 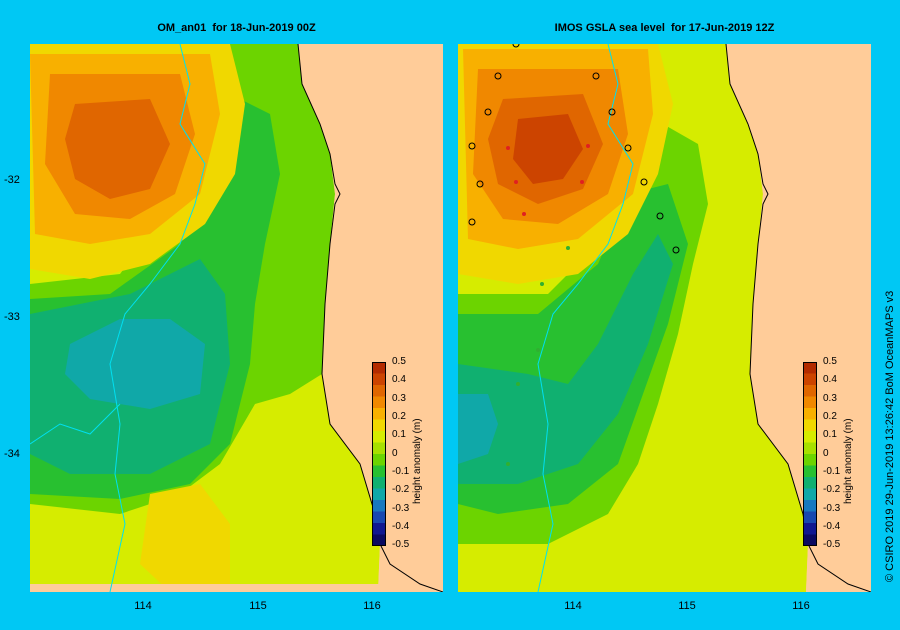 What do you see at coordinates (12, 454) in the screenshot?
I see `lat-tick-34: -34` at bounding box center [12, 454].